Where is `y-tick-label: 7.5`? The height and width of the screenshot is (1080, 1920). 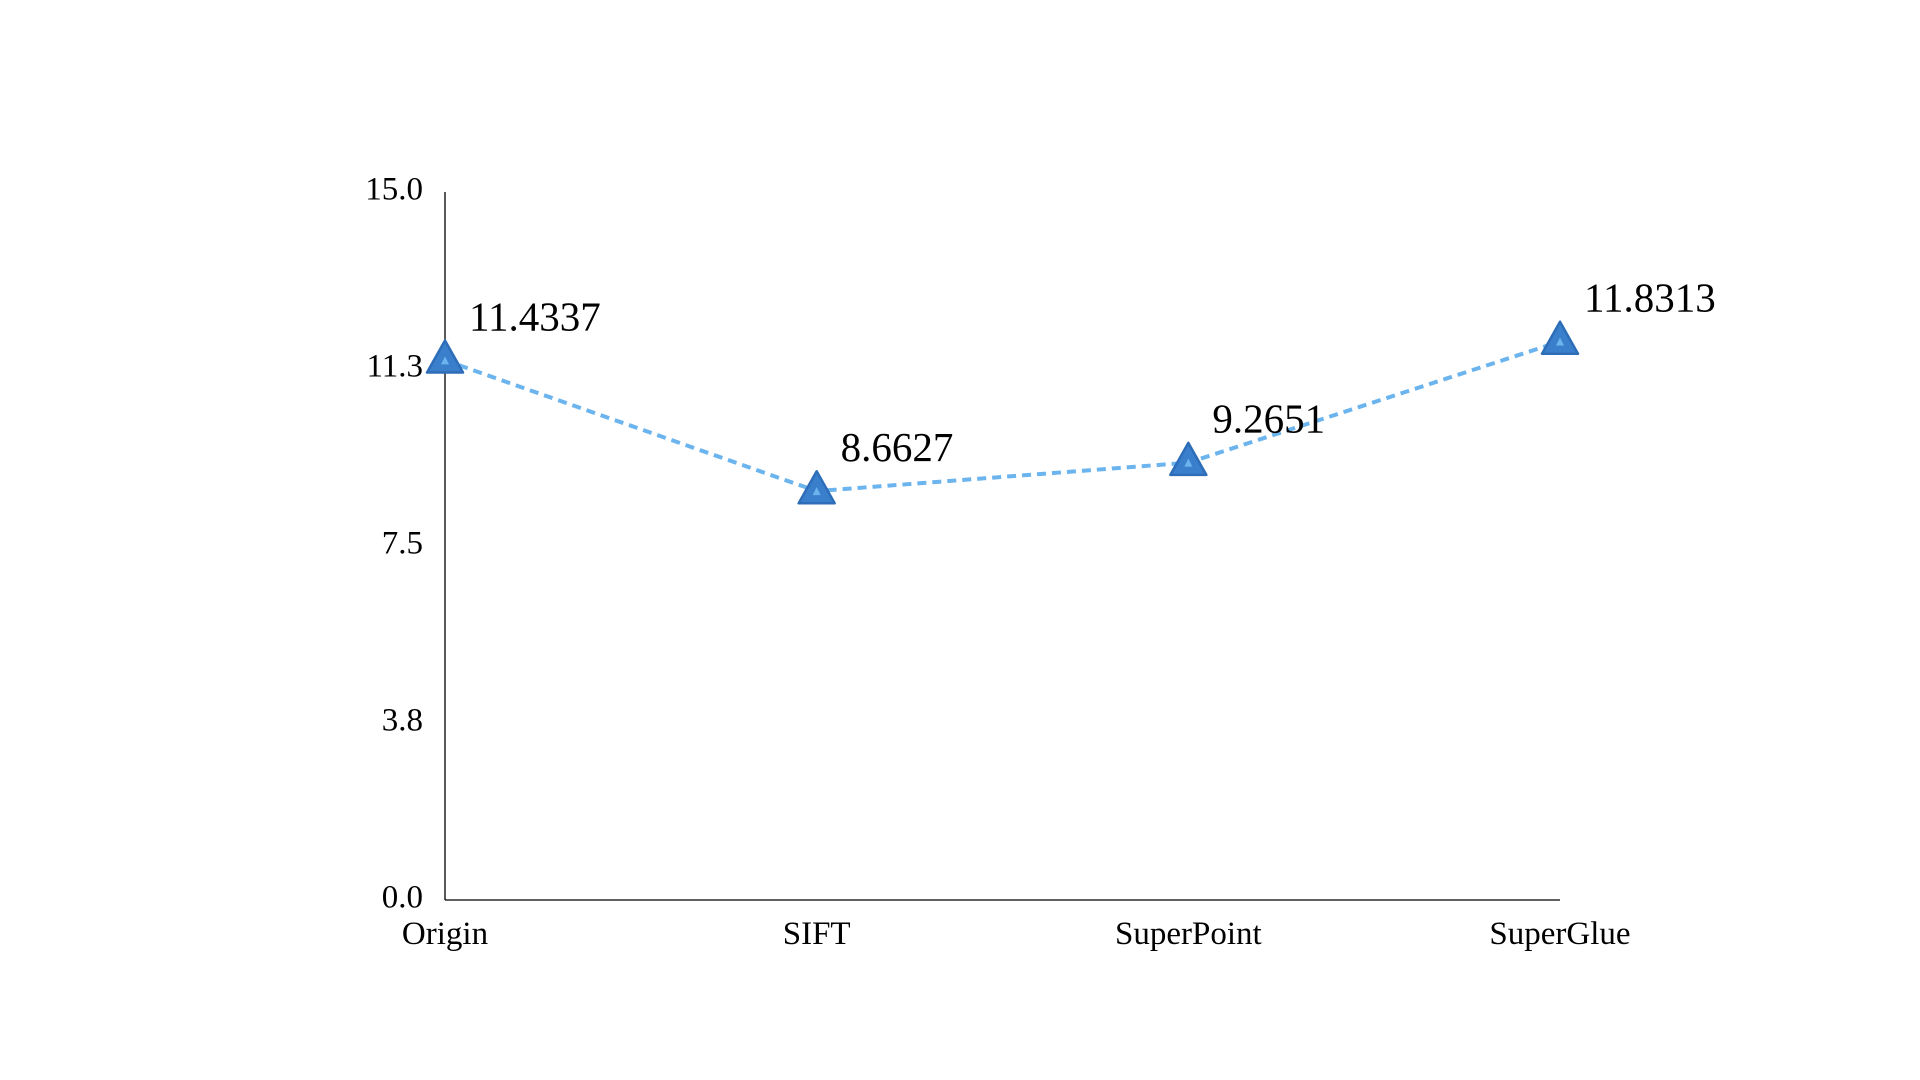 y-tick-label: 7.5 is located at coordinates (402, 544).